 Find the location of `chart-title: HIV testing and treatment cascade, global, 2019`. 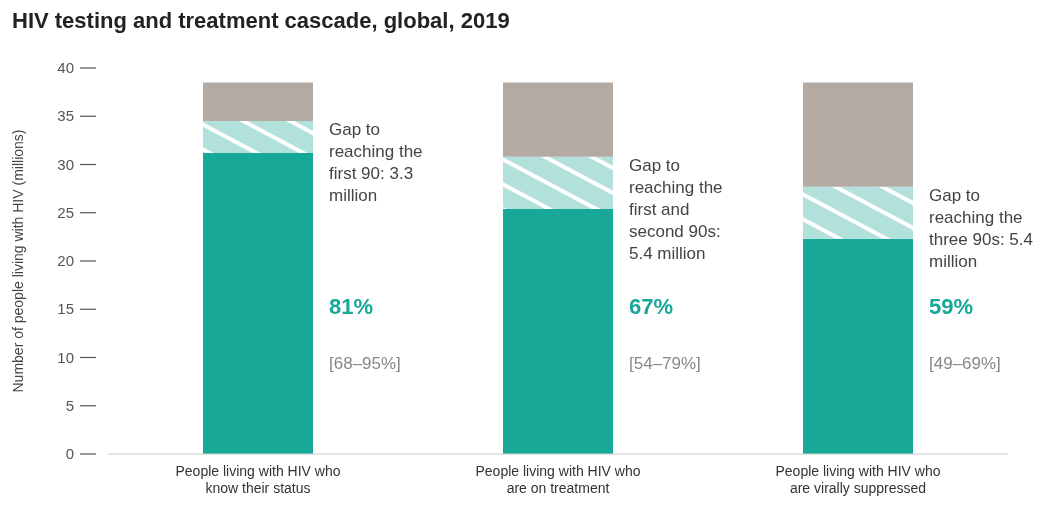

chart-title: HIV testing and treatment cascade, global, 2019 is located at coordinates (261, 21).